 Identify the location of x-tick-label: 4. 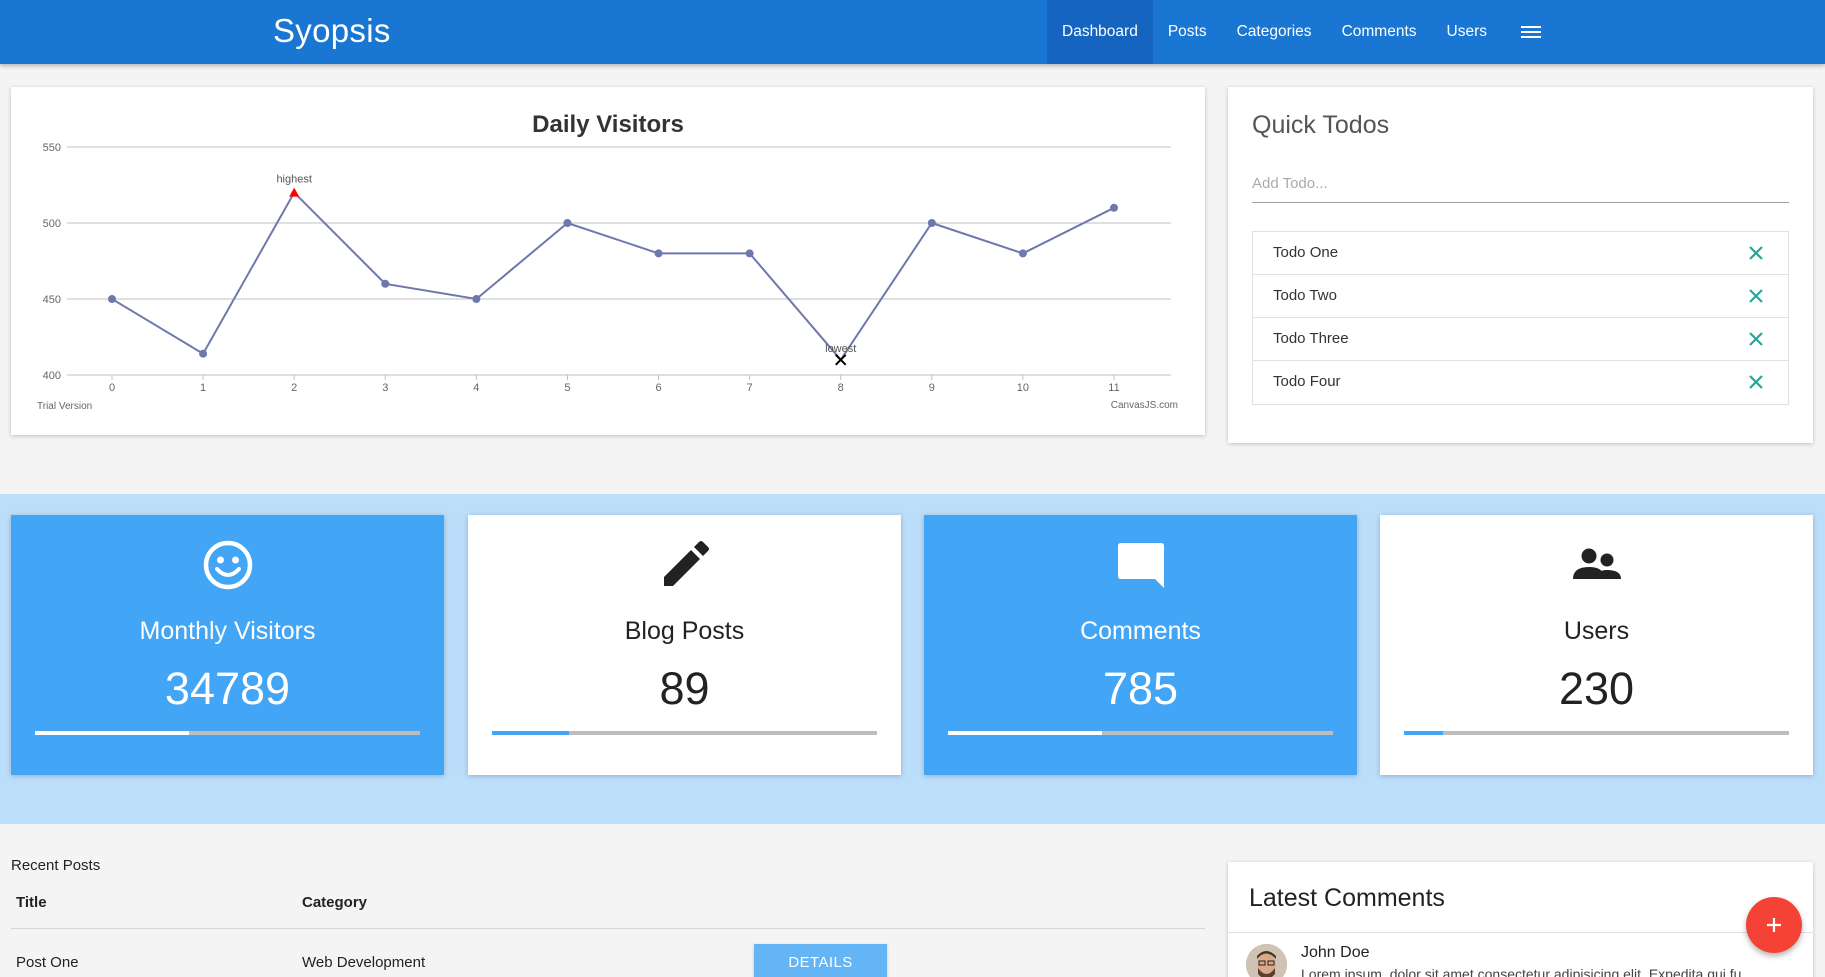
(476, 388).